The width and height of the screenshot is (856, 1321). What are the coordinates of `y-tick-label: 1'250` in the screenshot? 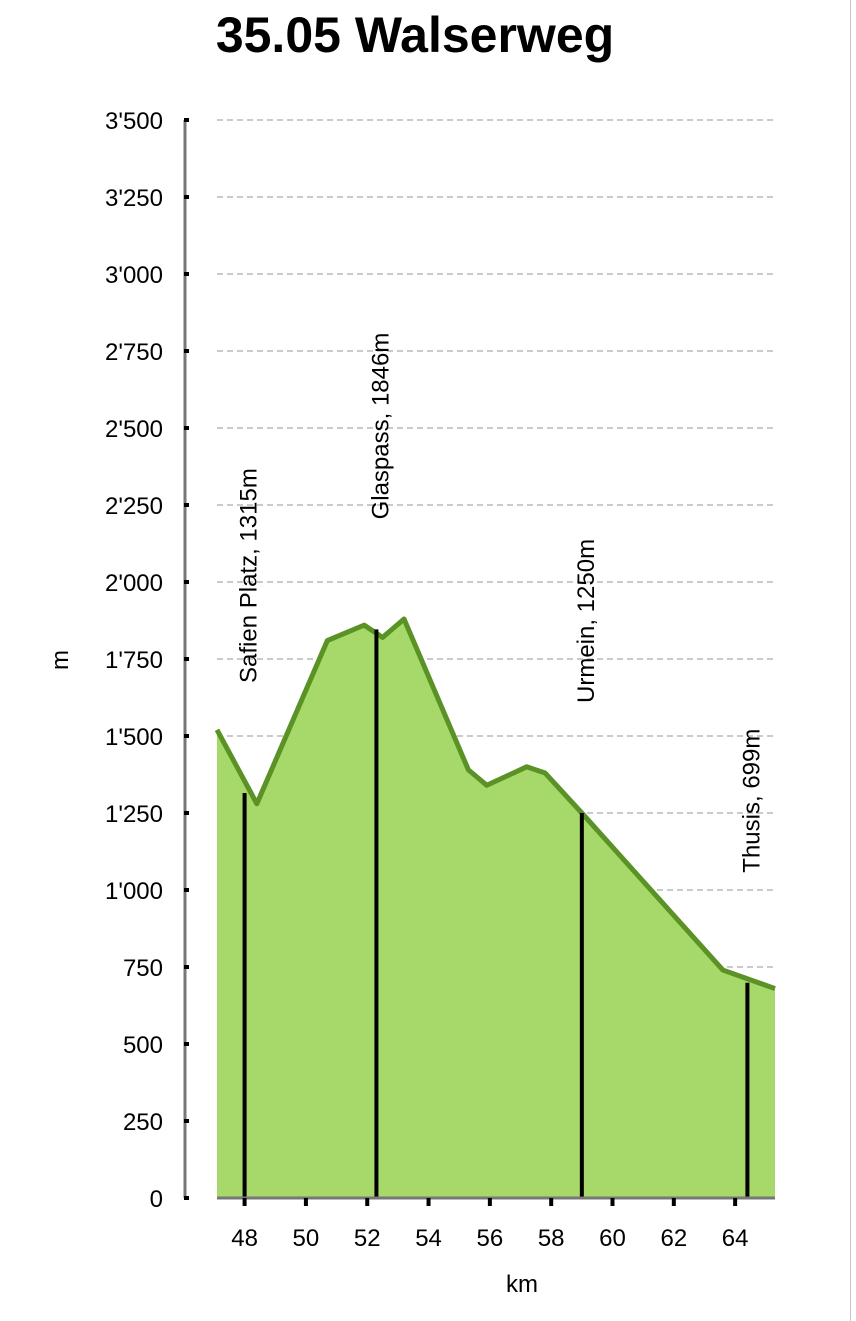 It's located at (134, 814).